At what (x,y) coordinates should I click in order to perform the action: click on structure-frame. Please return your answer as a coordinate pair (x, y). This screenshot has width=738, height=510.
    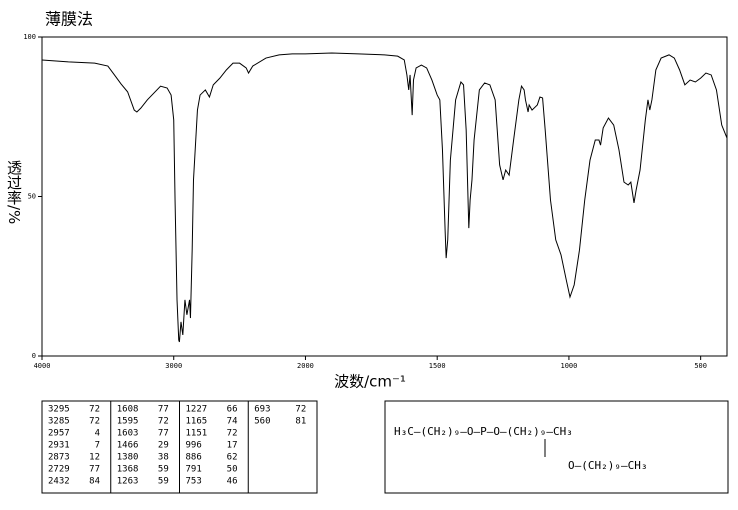
    Looking at the image, I should click on (556, 447).